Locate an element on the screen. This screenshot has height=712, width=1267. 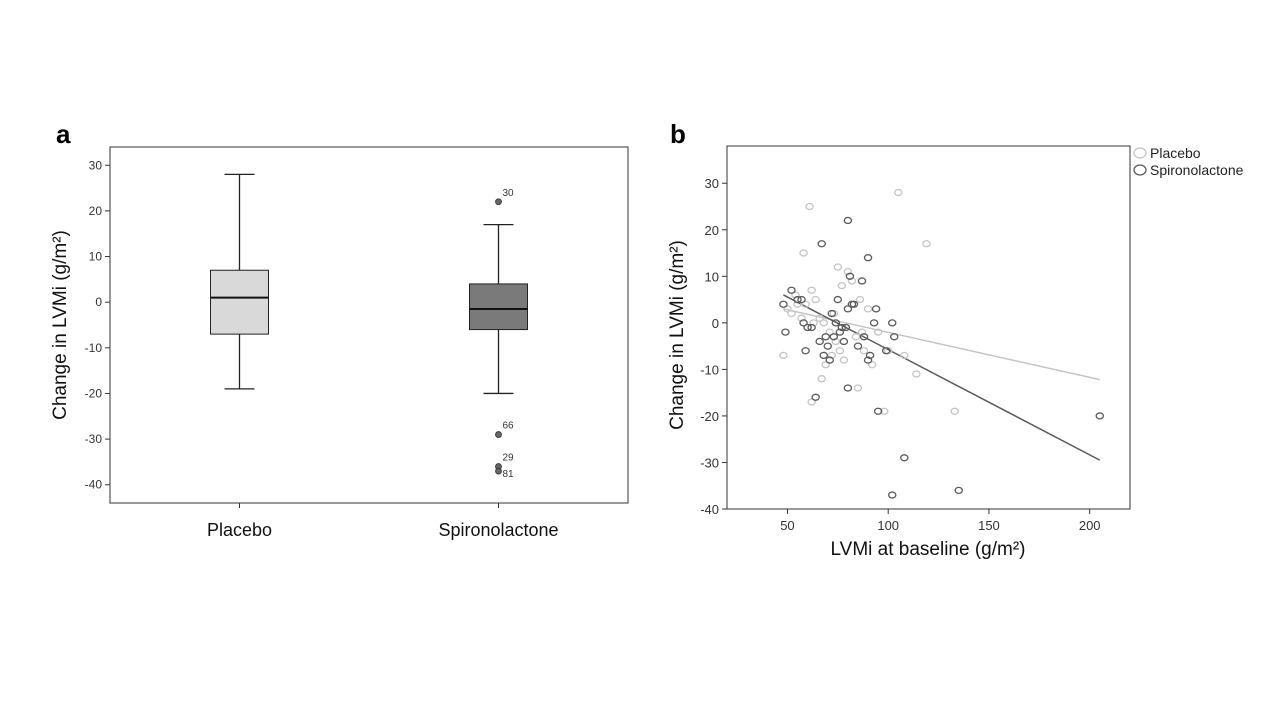
legend-marker-spironolactone is located at coordinates (1140, 170).